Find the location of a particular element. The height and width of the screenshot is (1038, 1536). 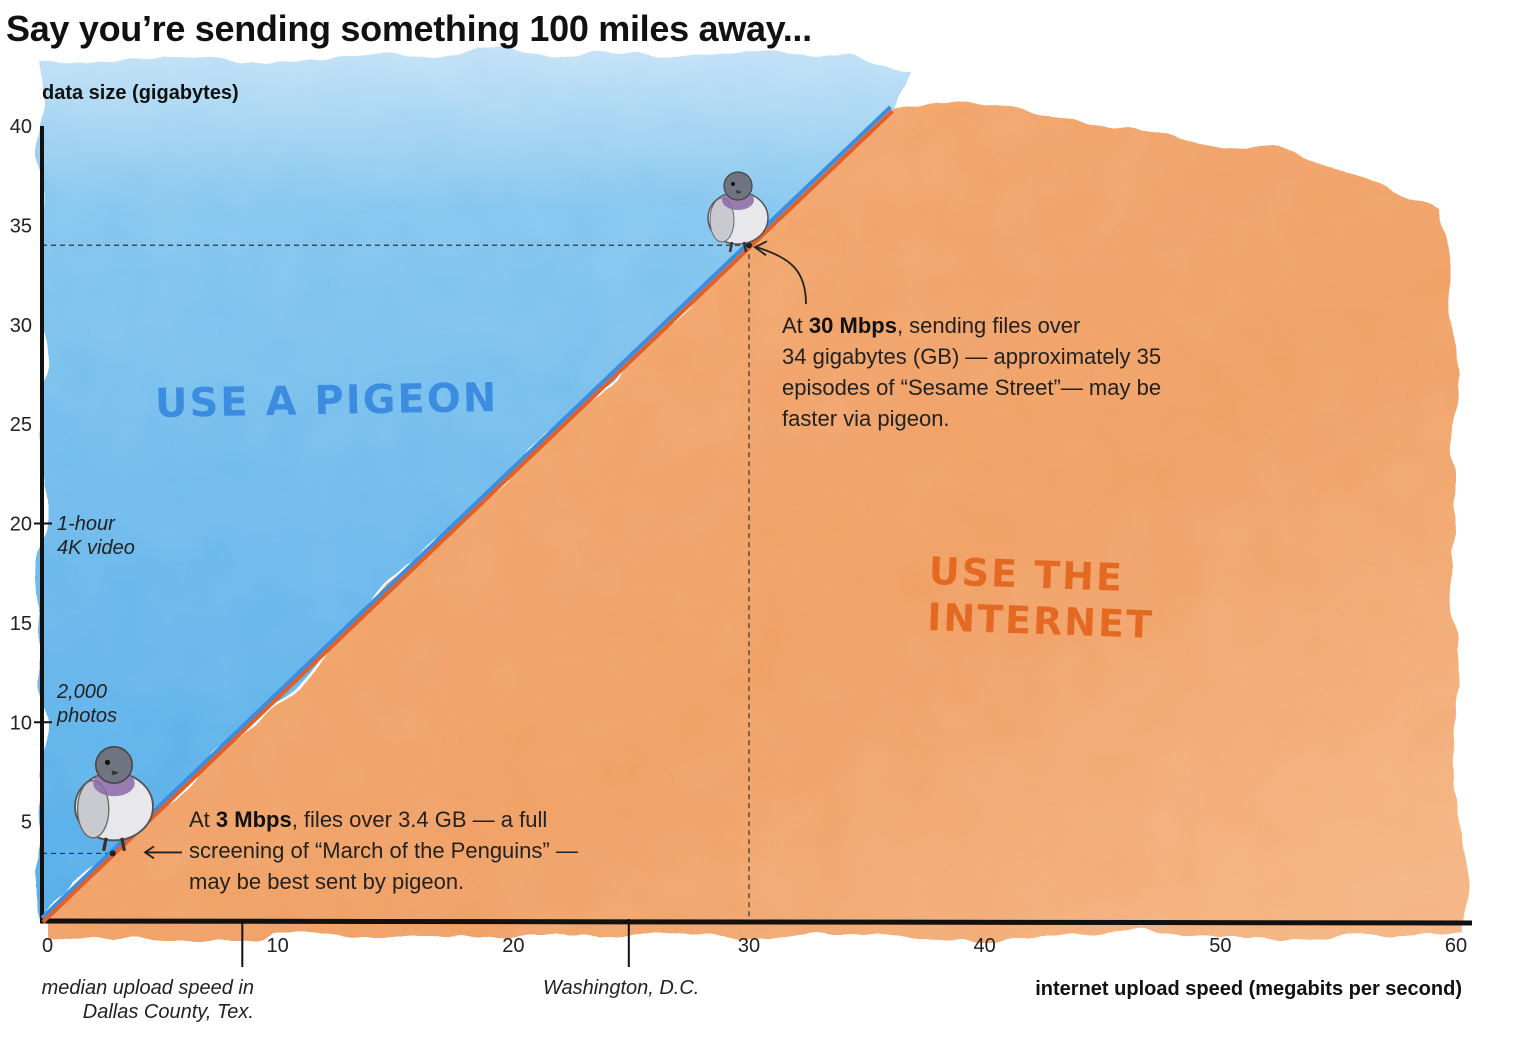

pigeon-top-eye is located at coordinates (733, 184).